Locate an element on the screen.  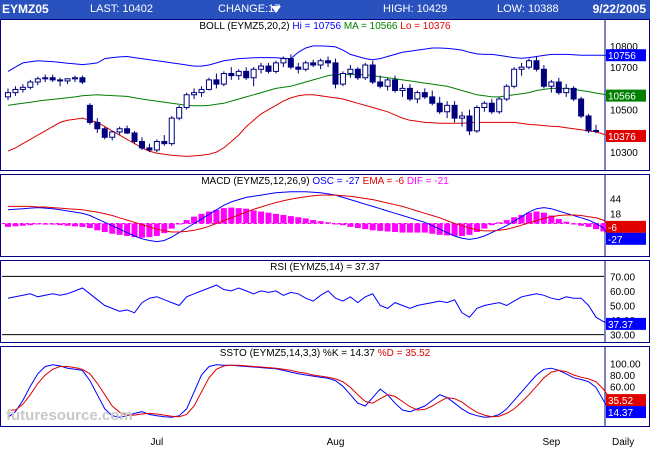
boll-axis-tick-2: 10500 is located at coordinates (624, 111).